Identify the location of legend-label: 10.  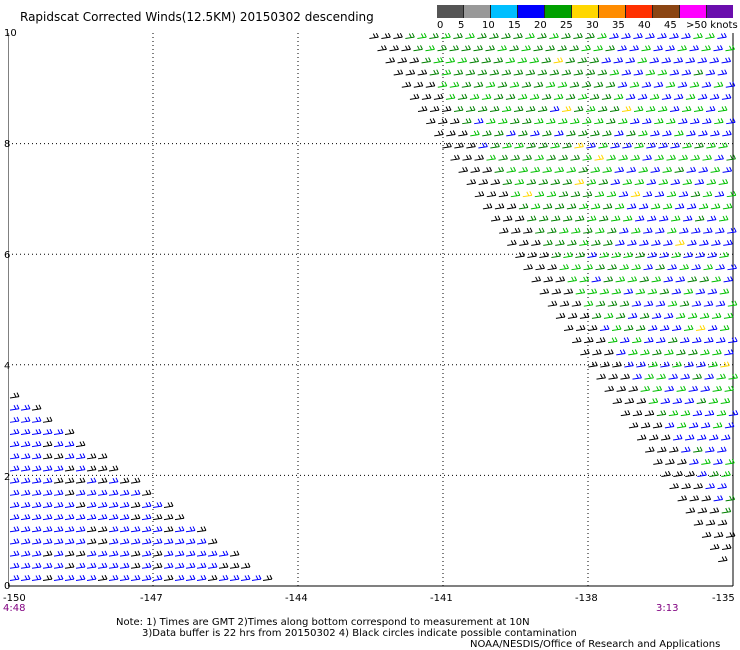
(488, 25).